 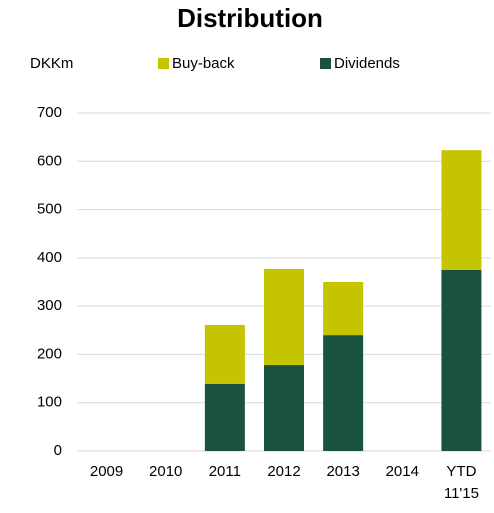 I want to click on x-tick-label: 2012, so click(x=283, y=471).